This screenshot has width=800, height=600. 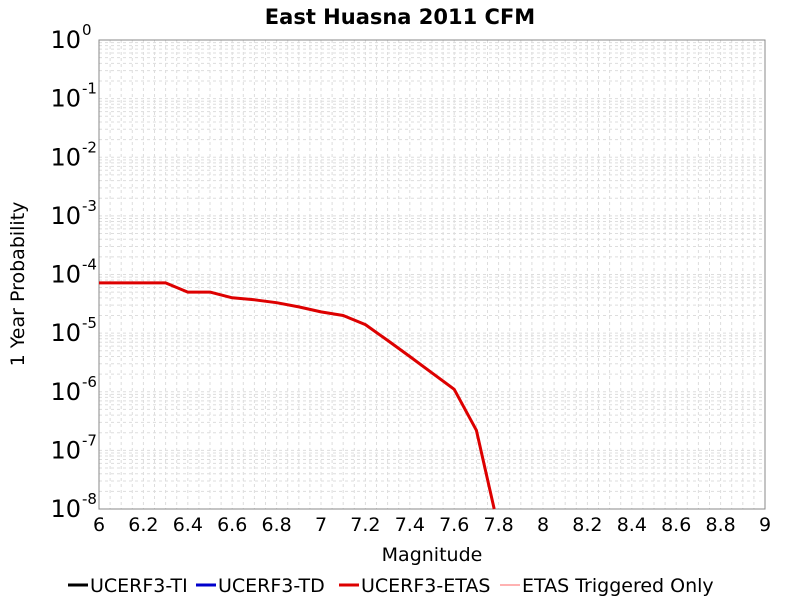 I want to click on legend-label: ETAS Triggered Only, so click(x=618, y=586).